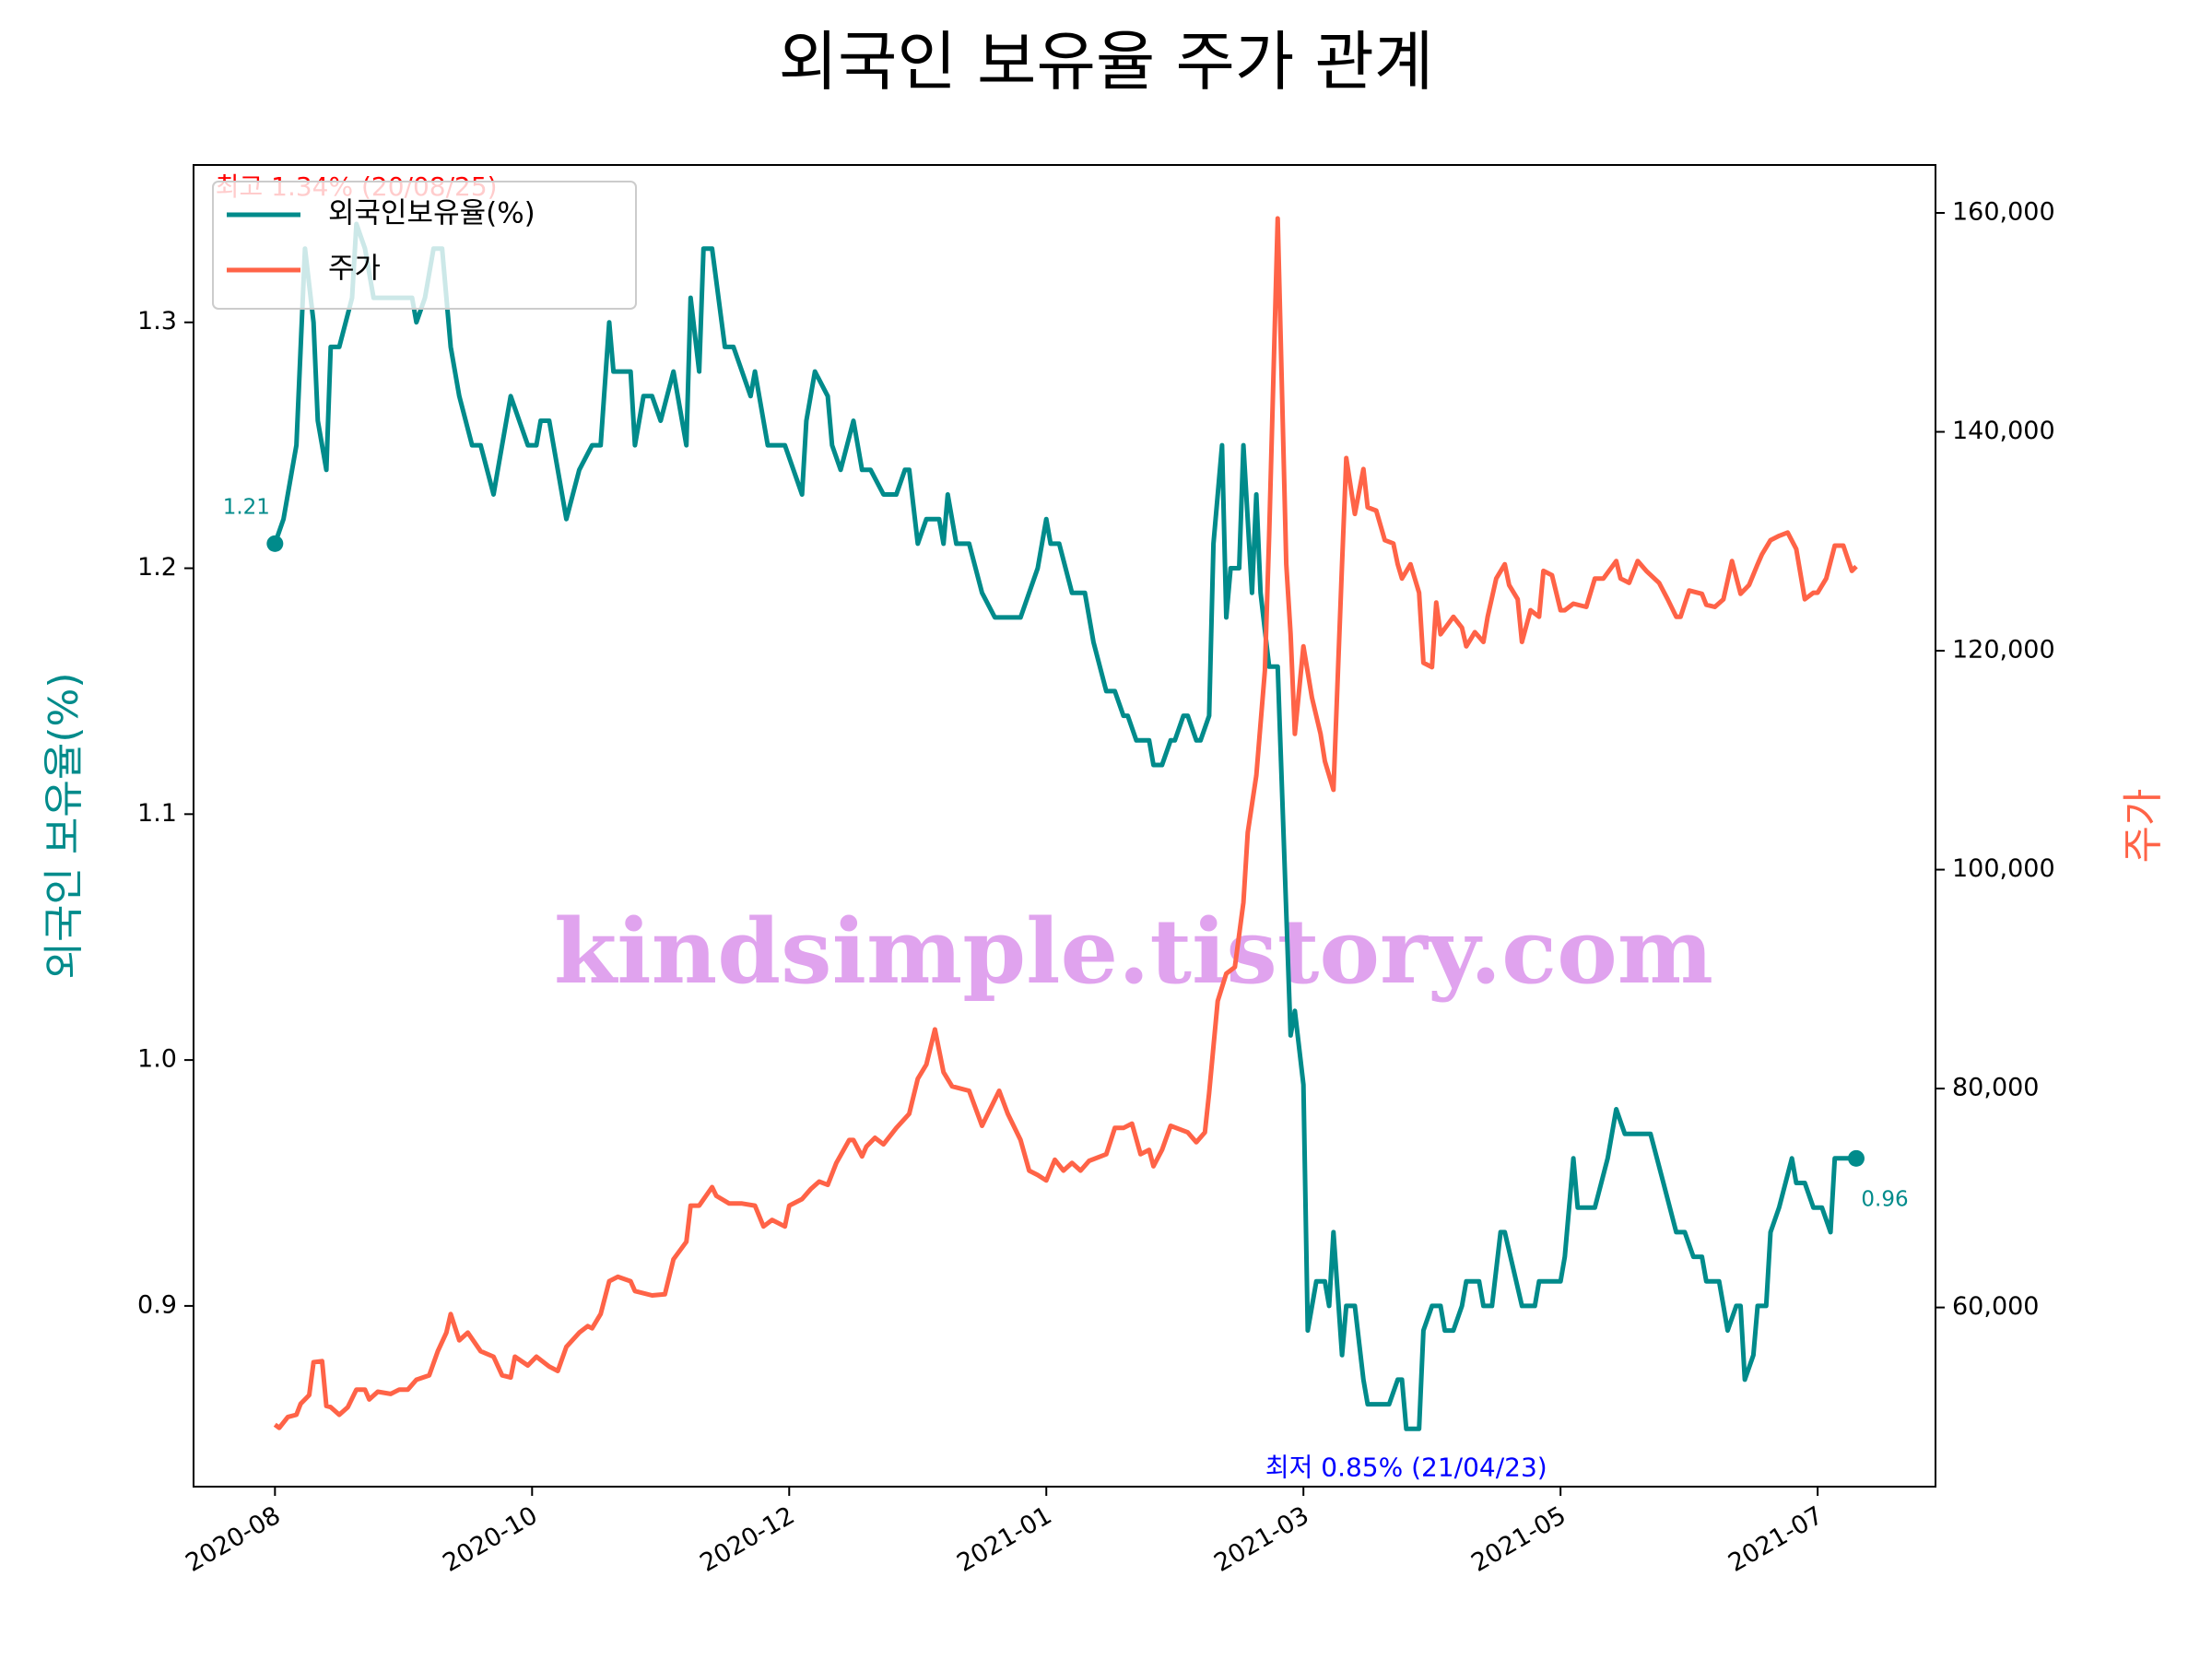  Describe the element at coordinates (2143, 826) in the screenshot. I see `y2-axis-label: 주가` at that location.